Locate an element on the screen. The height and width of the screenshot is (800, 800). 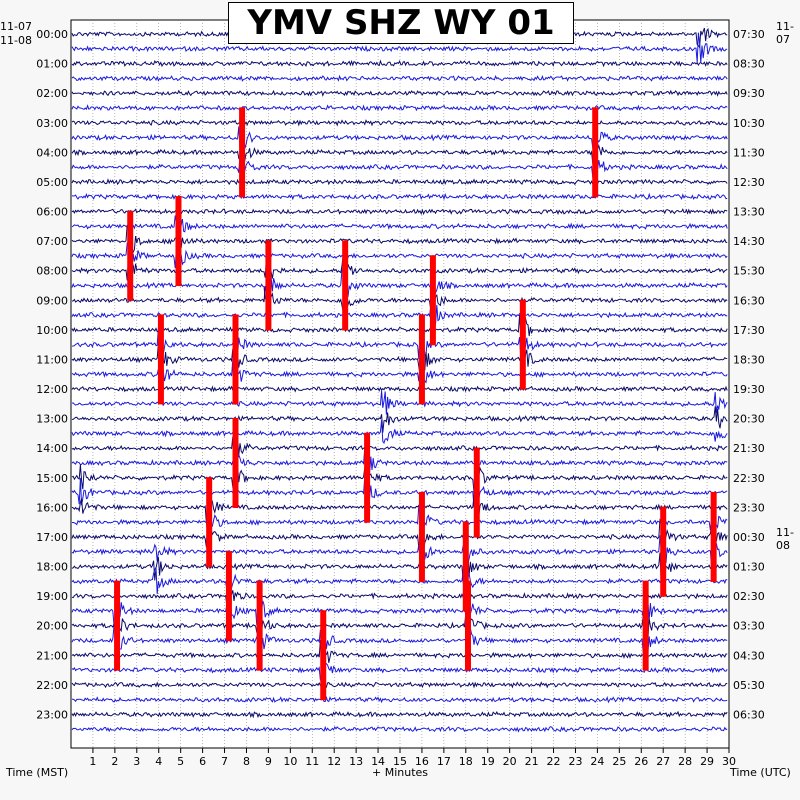
chart-title: YMV SHZ WY 01 is located at coordinates (401, 23).